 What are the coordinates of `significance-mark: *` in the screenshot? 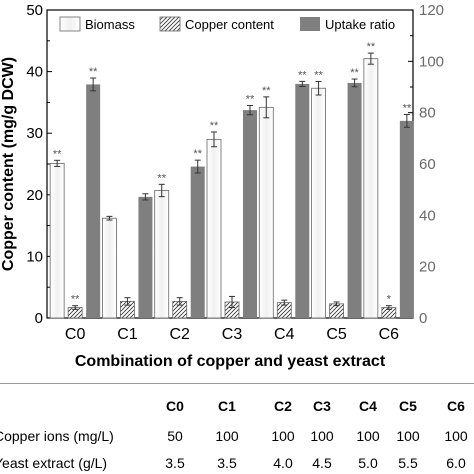 It's located at (389, 300).